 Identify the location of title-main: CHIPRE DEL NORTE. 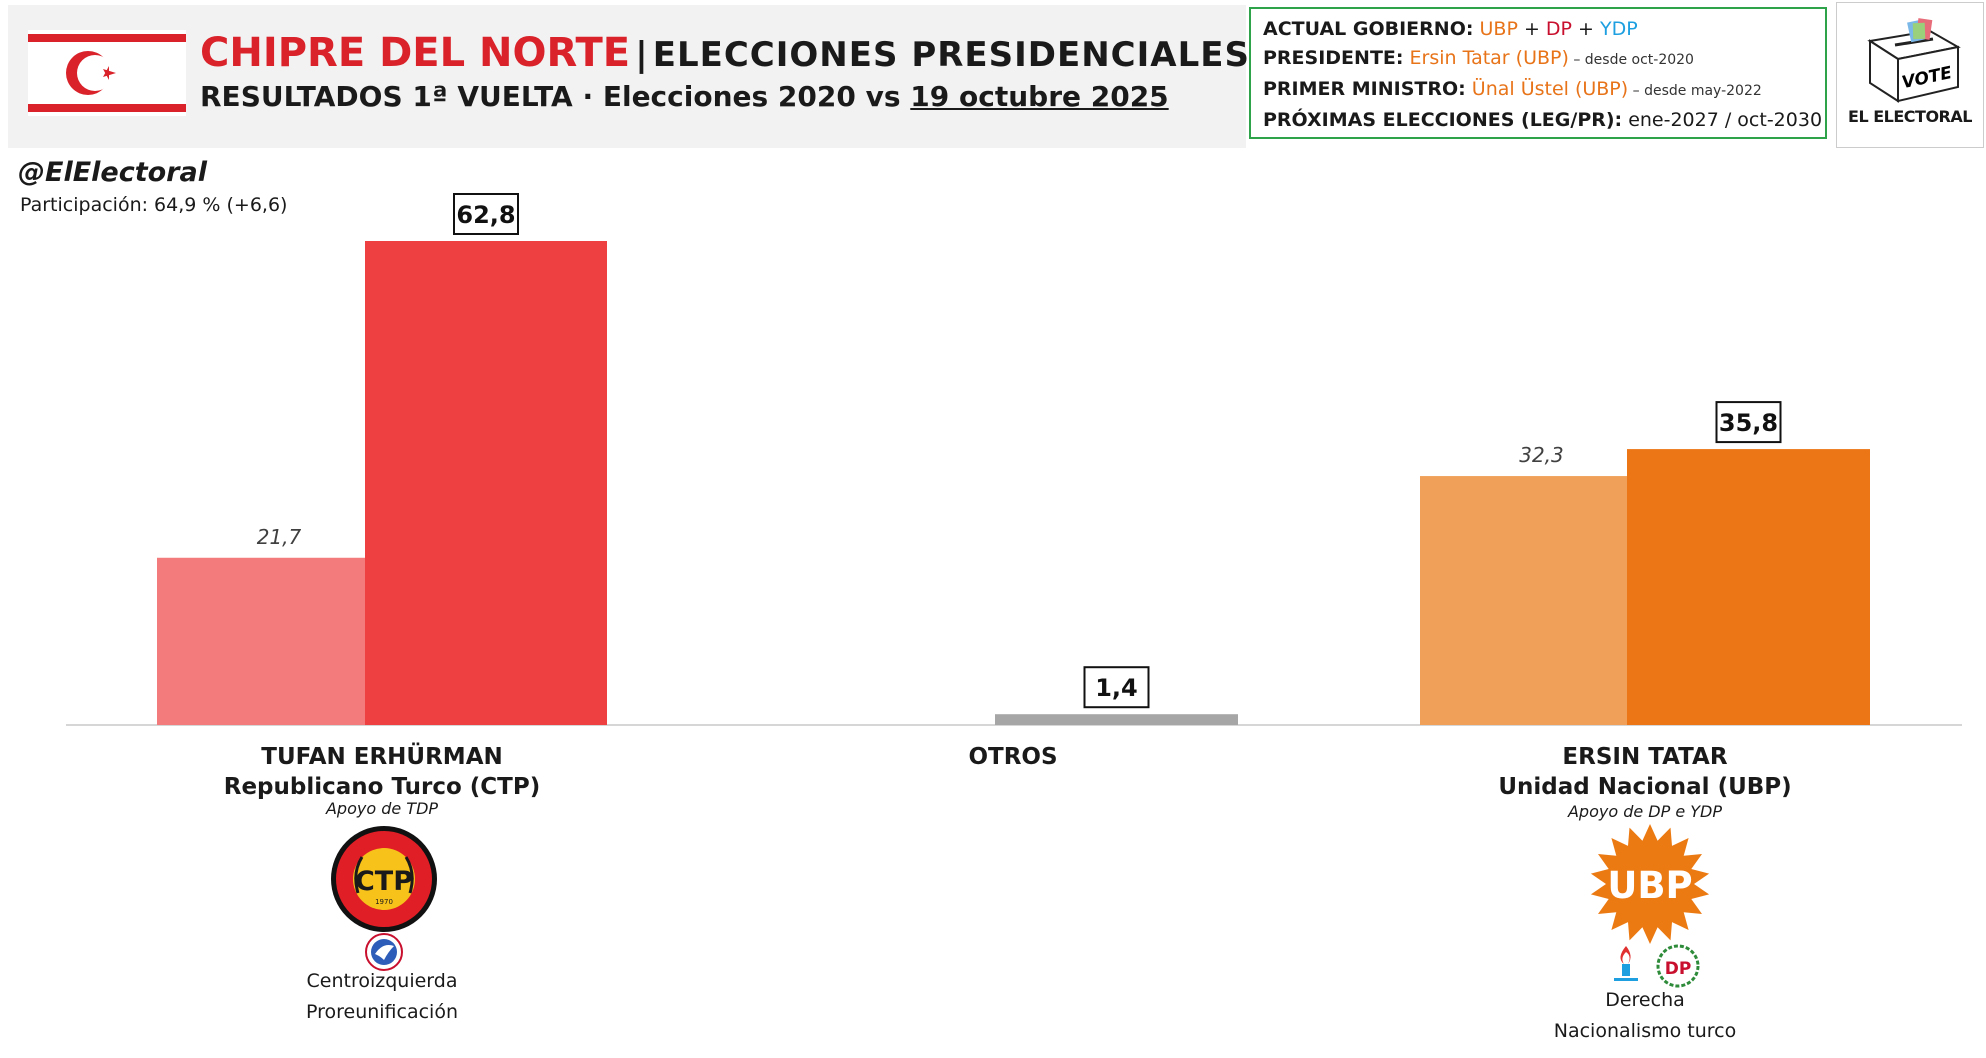
(415, 53).